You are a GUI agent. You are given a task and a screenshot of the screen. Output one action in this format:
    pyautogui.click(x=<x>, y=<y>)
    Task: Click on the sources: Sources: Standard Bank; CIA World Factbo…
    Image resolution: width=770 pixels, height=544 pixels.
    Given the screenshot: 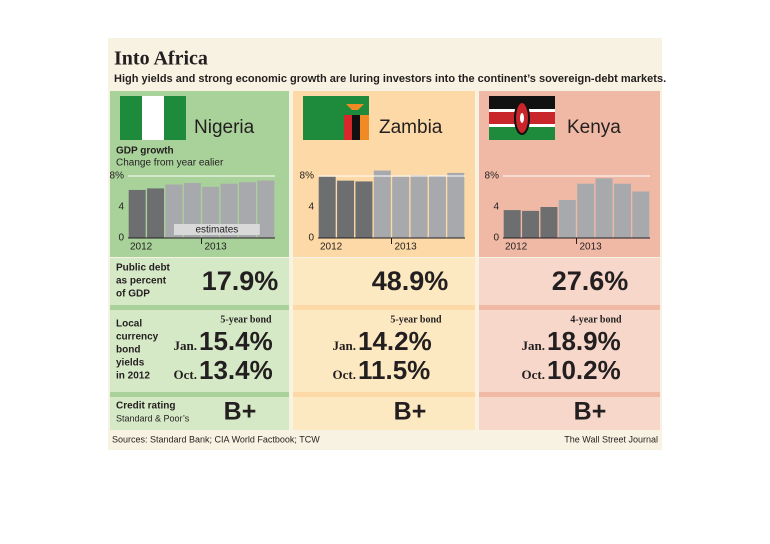 What is the action you would take?
    pyautogui.click(x=216, y=439)
    